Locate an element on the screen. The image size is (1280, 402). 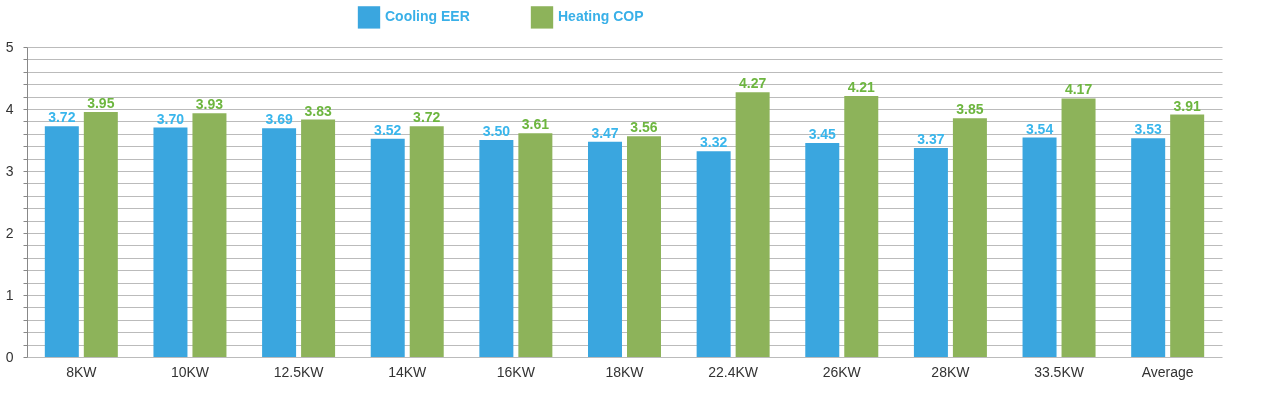
y-tick-label: 3 is located at coordinates (9, 170).